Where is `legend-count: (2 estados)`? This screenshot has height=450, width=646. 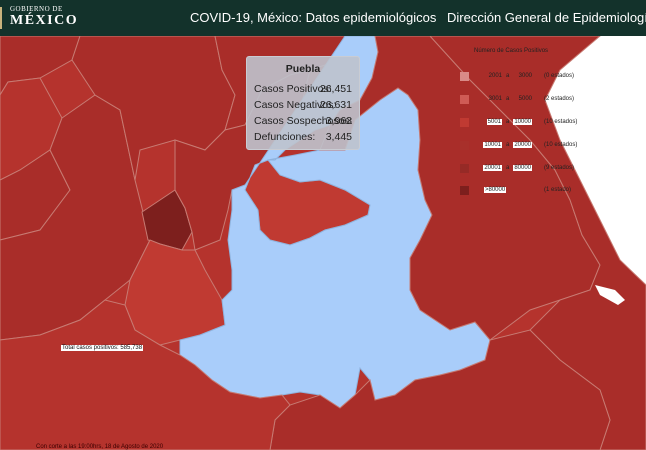
legend-count: (2 estados) is located at coordinates (559, 99).